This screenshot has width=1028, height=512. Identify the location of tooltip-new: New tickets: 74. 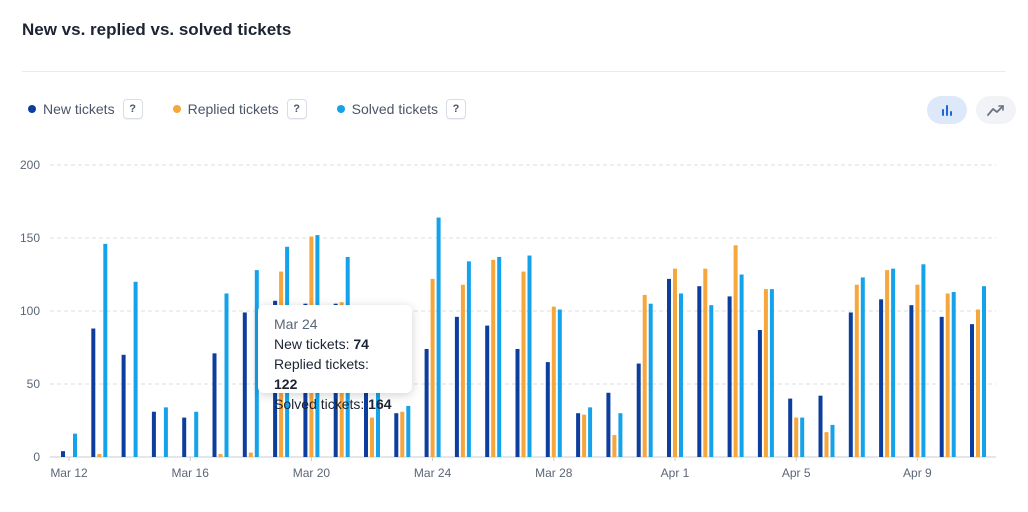
(335, 344).